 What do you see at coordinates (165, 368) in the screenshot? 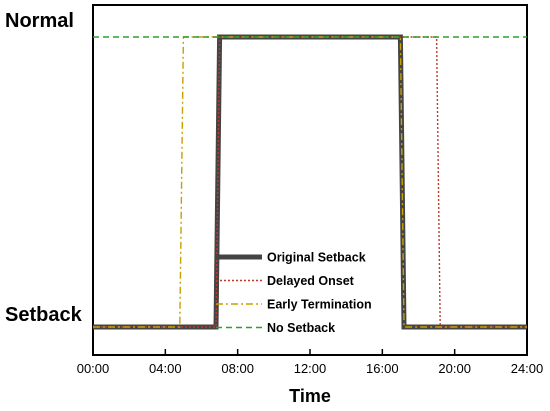
I see `x-tick-label: 04:00` at bounding box center [165, 368].